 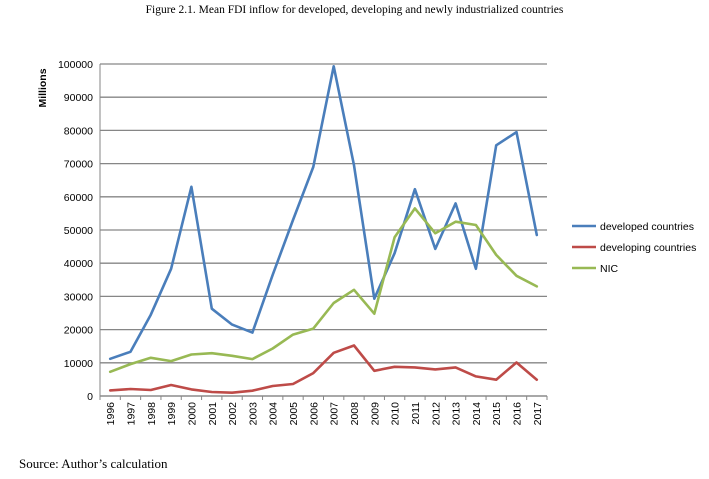 What do you see at coordinates (78, 297) in the screenshot?
I see `y-tick-label: 30000` at bounding box center [78, 297].